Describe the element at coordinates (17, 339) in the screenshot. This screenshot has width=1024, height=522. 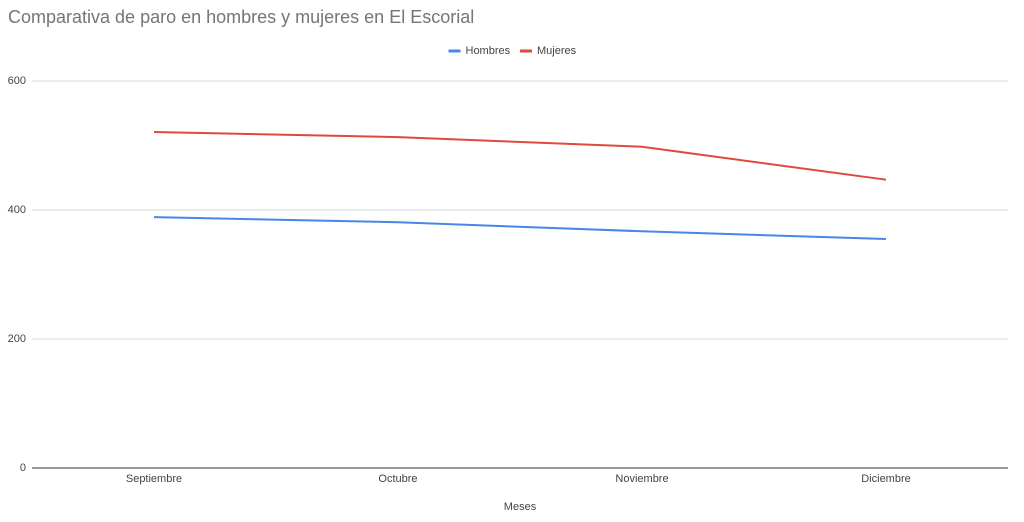
I see `y-tick-label: 200` at that location.